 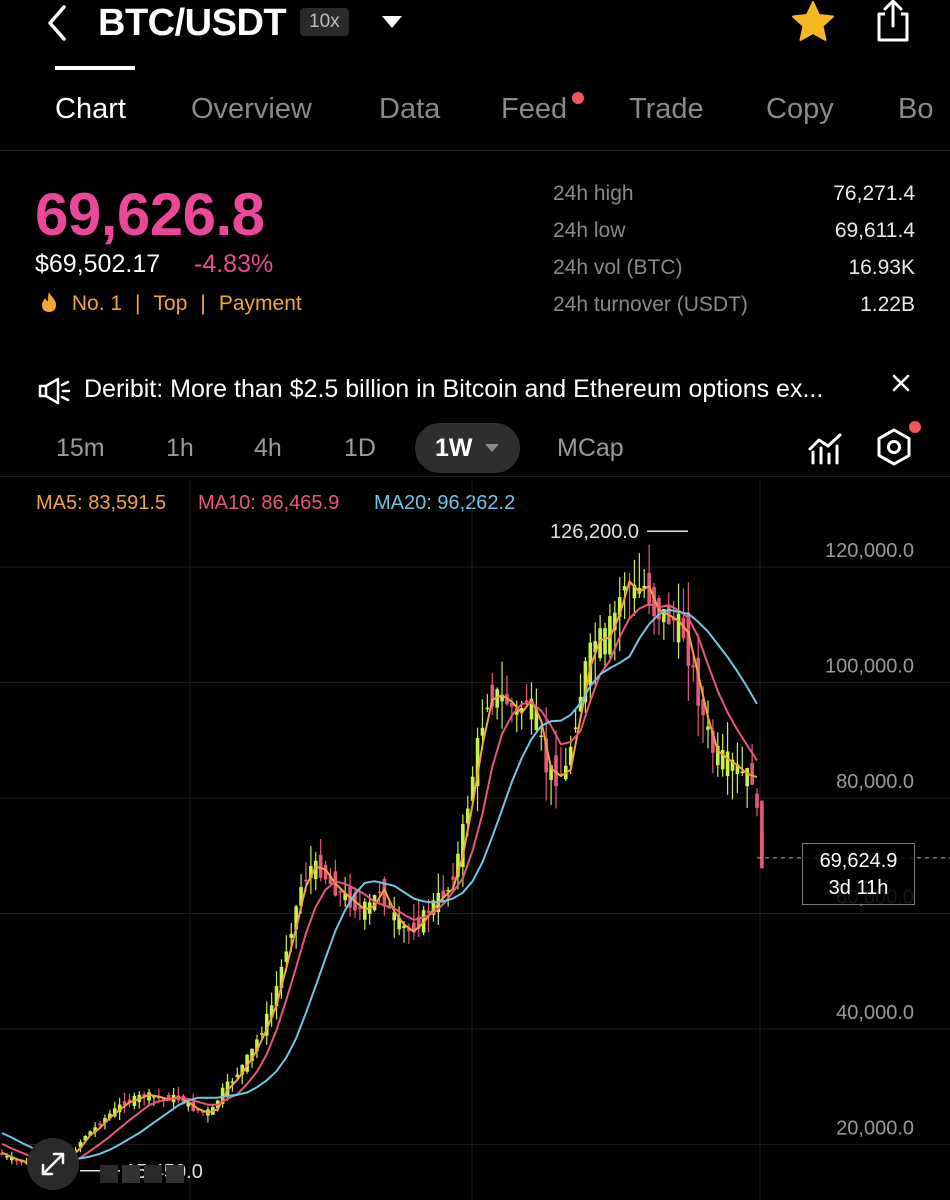 I want to click on trading-pair-title: BTC/USDT, so click(x=192, y=23).